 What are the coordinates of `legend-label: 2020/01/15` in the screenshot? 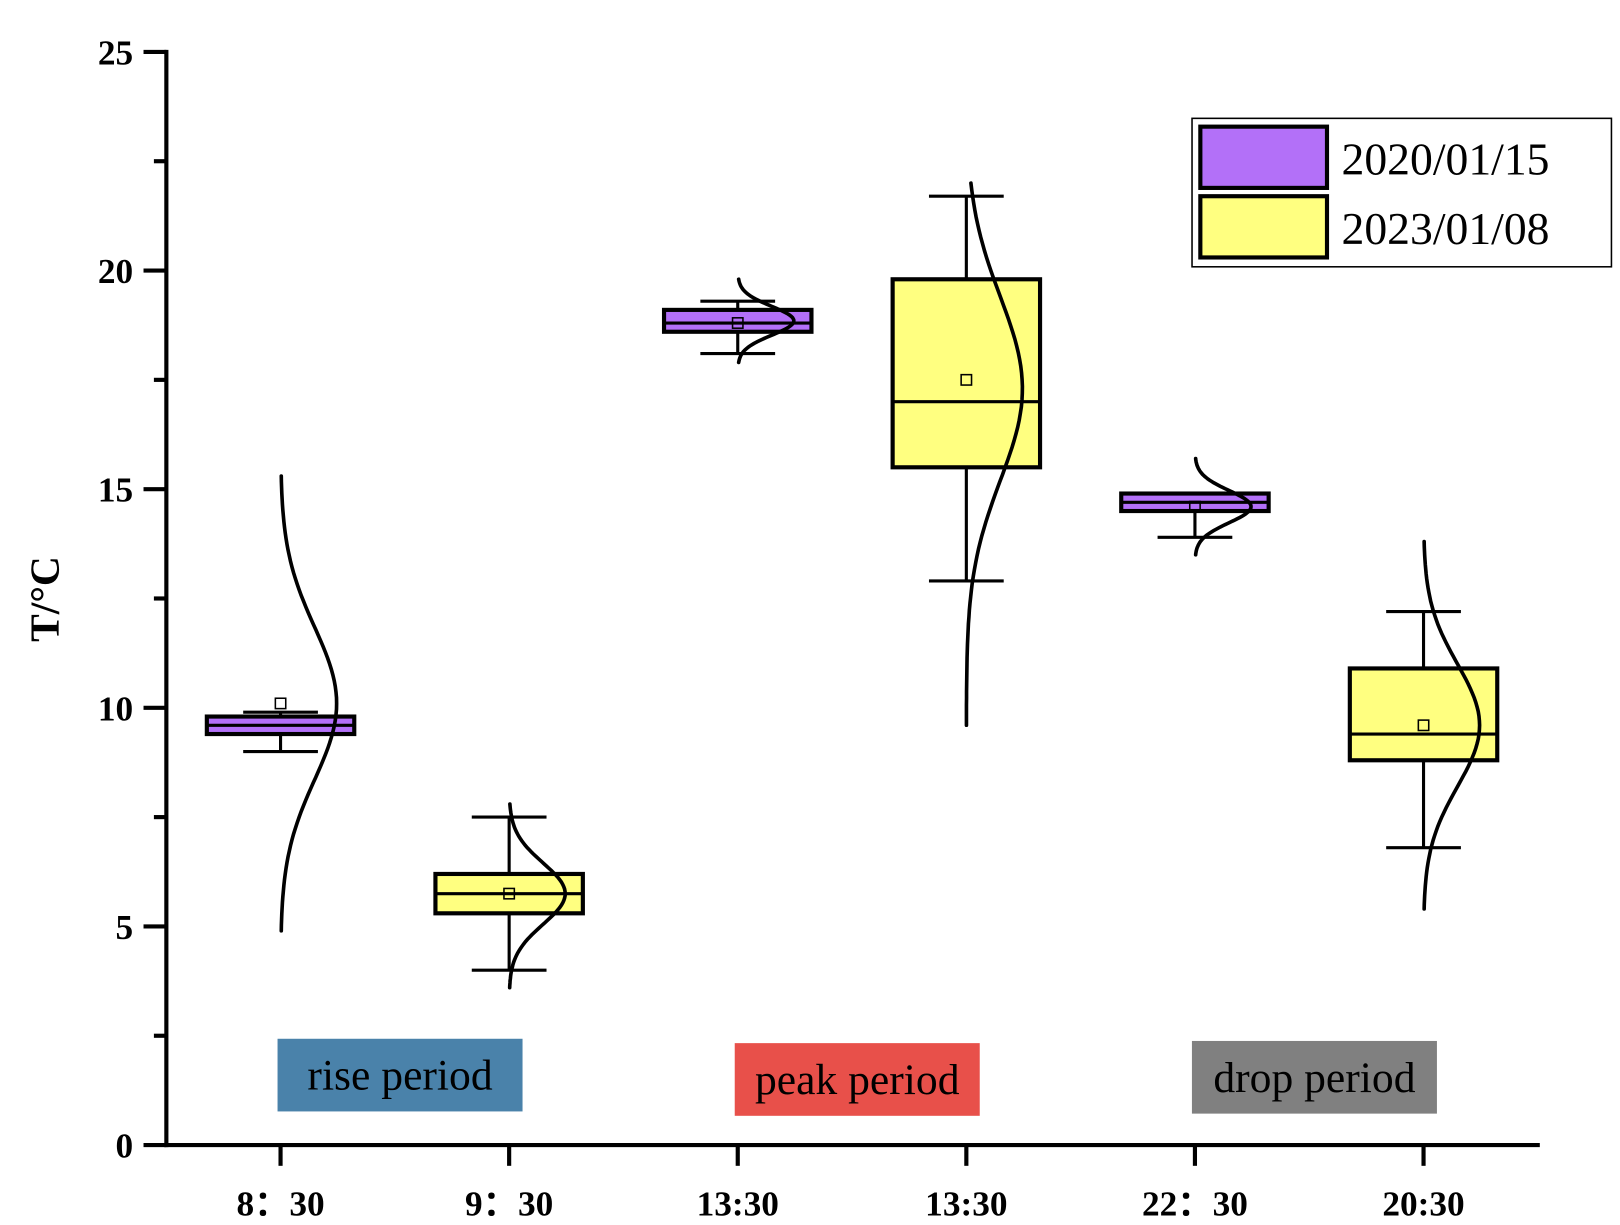 It's located at (1446, 158).